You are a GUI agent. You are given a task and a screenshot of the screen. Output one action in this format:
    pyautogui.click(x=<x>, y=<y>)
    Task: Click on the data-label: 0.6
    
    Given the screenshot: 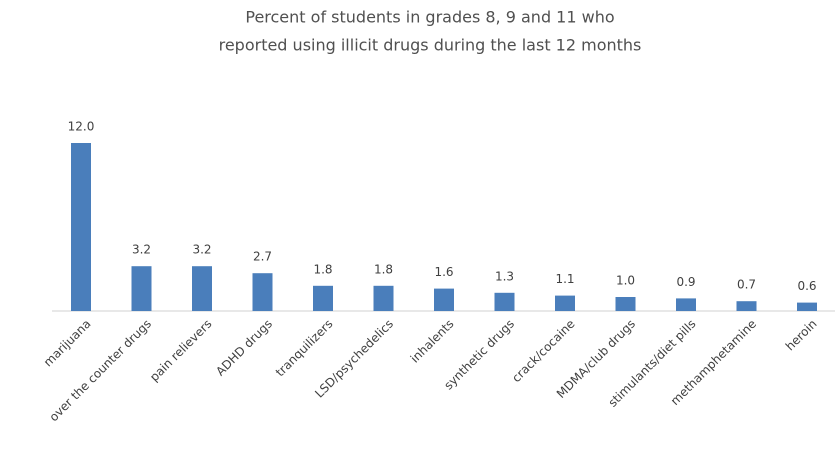 What is the action you would take?
    pyautogui.click(x=806, y=286)
    